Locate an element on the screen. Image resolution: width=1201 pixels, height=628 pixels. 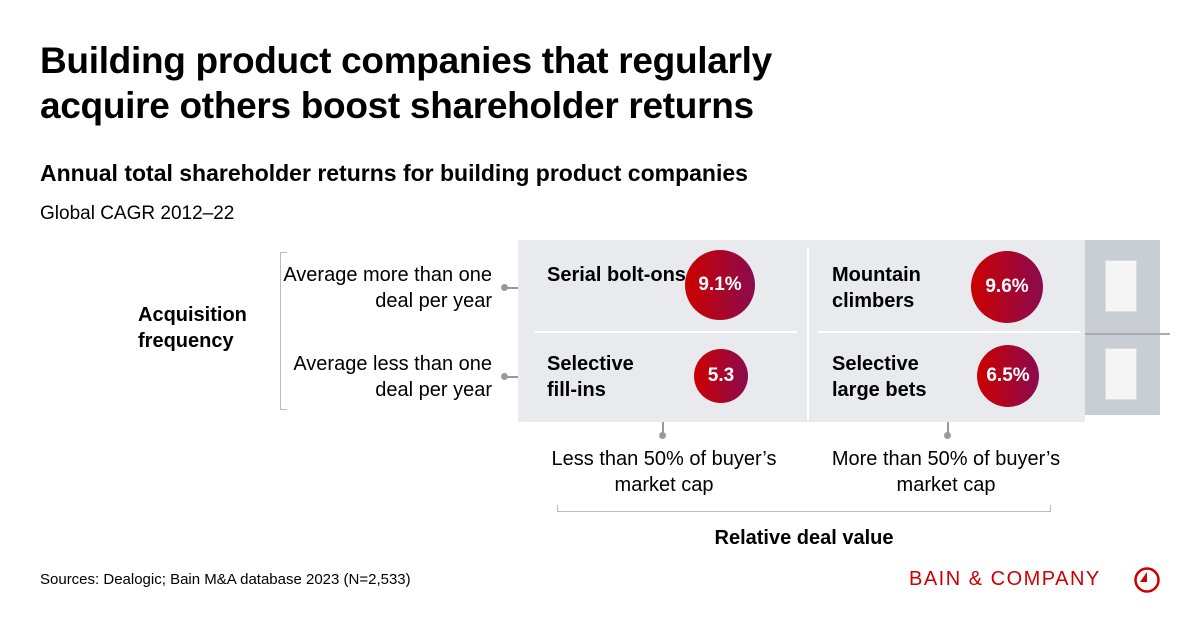
value-bubble: 5.3 is located at coordinates (721, 376).